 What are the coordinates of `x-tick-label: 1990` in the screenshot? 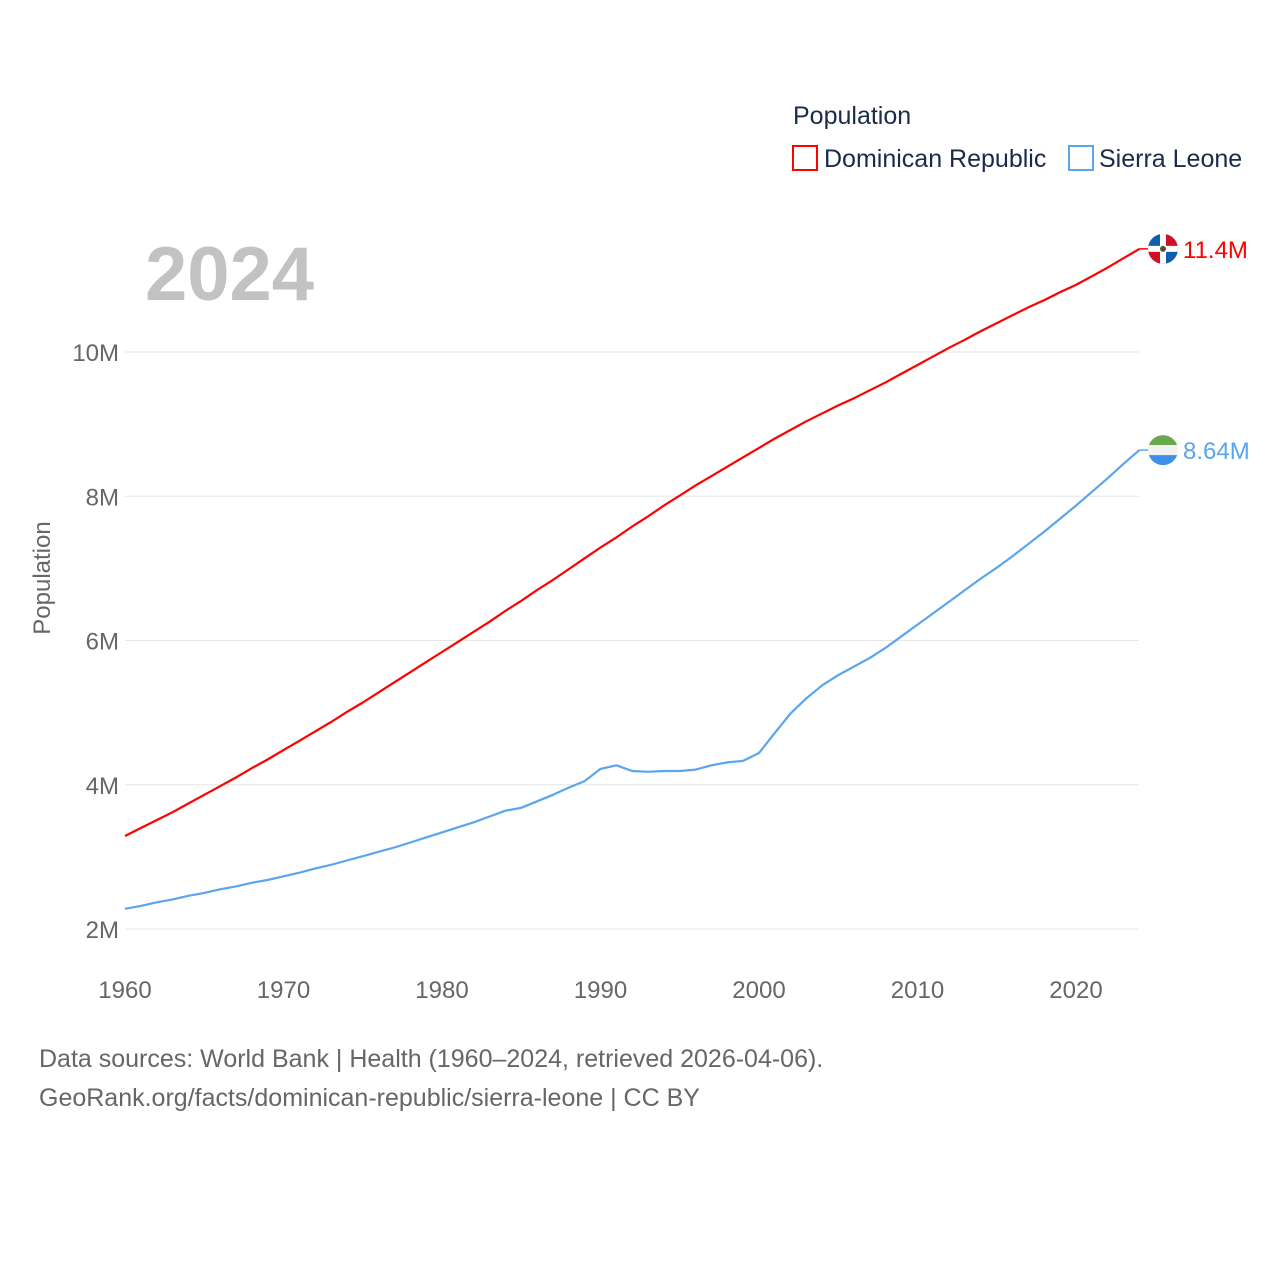 It's located at (600, 990).